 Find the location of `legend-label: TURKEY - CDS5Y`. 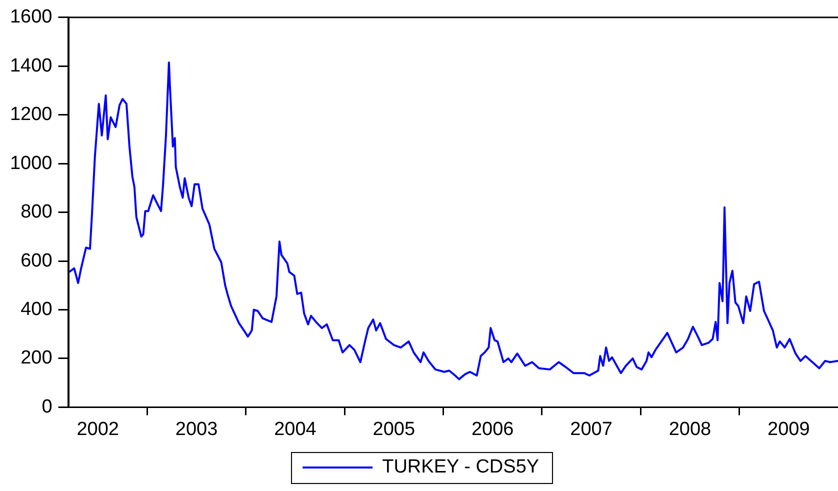

legend-label: TURKEY - CDS5Y is located at coordinates (461, 467).